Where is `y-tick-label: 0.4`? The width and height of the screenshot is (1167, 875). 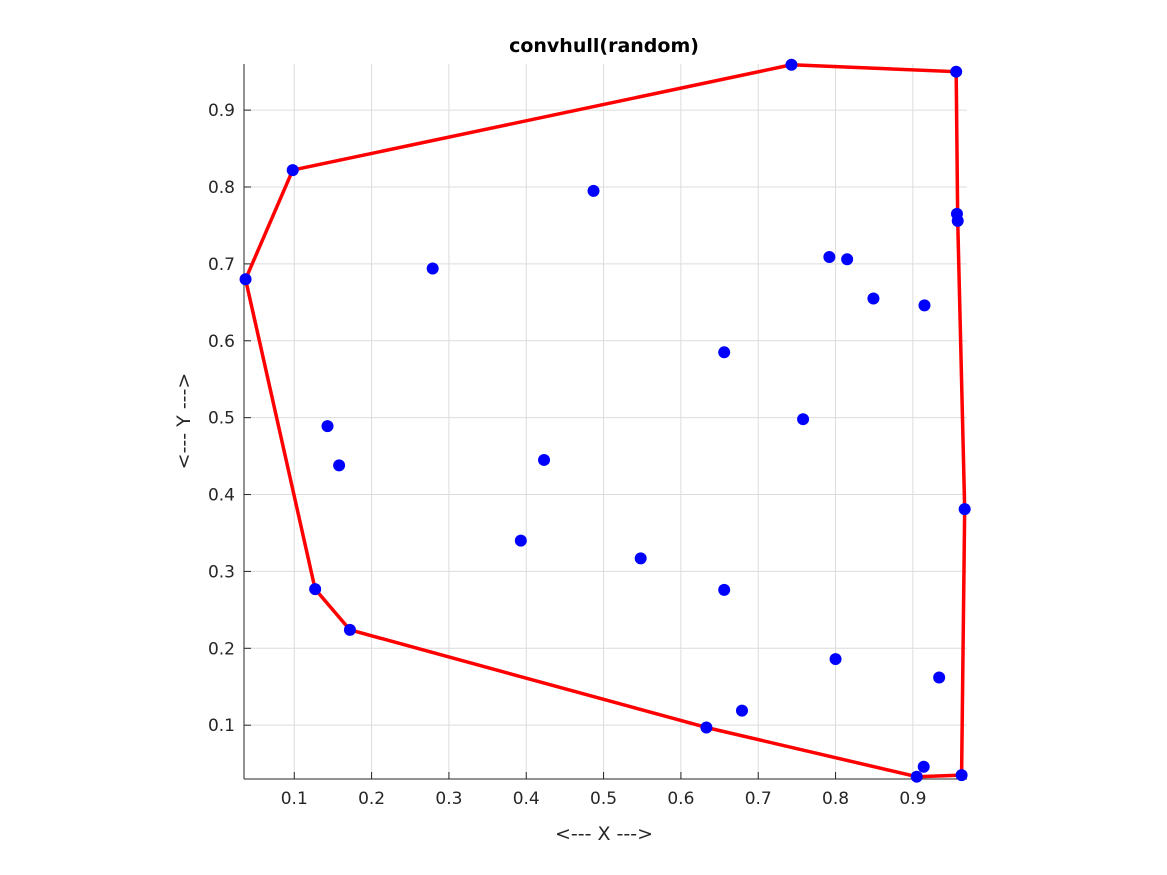
y-tick-label: 0.4 is located at coordinates (221, 496).